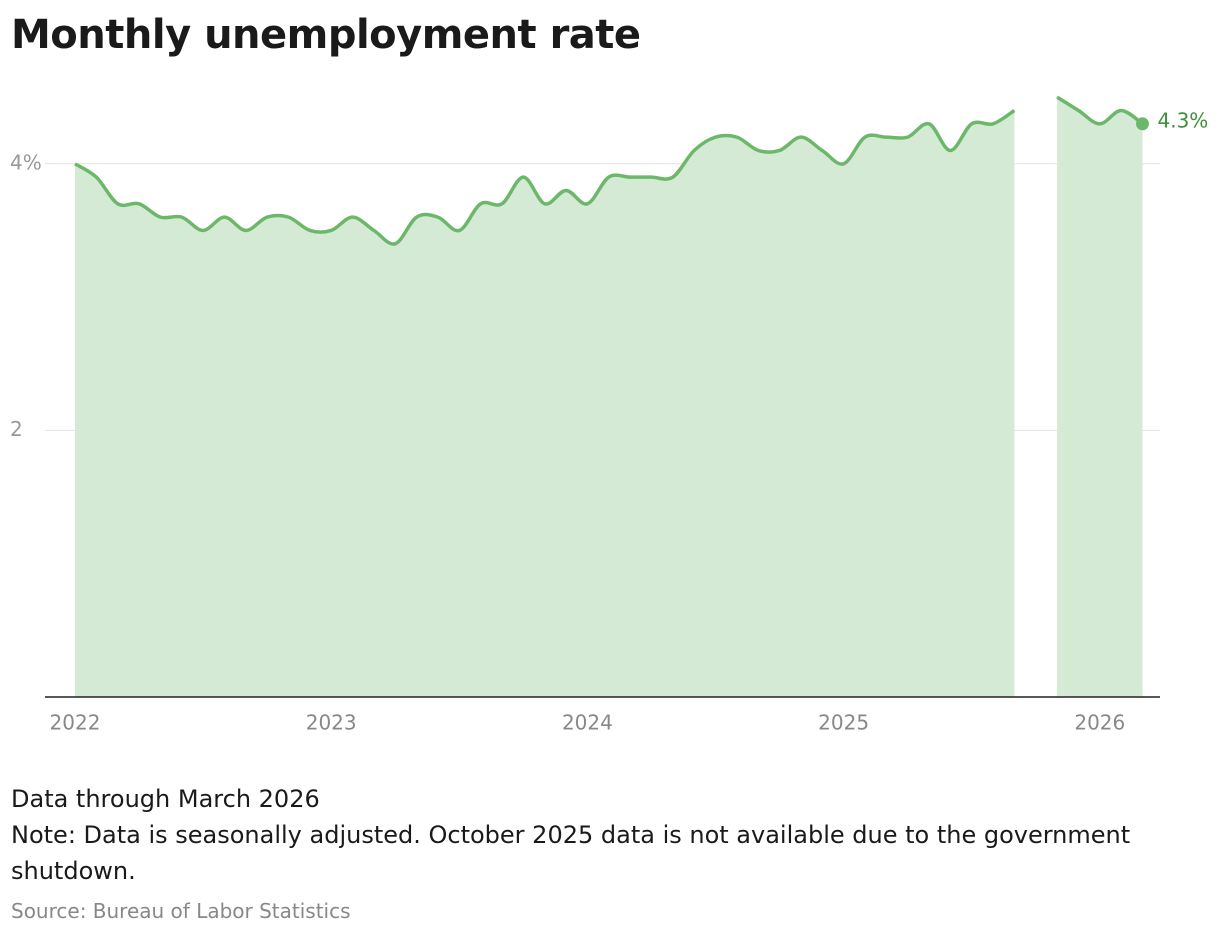 The height and width of the screenshot is (938, 1220). What do you see at coordinates (165, 799) in the screenshot?
I see `note: Data through March 2026` at bounding box center [165, 799].